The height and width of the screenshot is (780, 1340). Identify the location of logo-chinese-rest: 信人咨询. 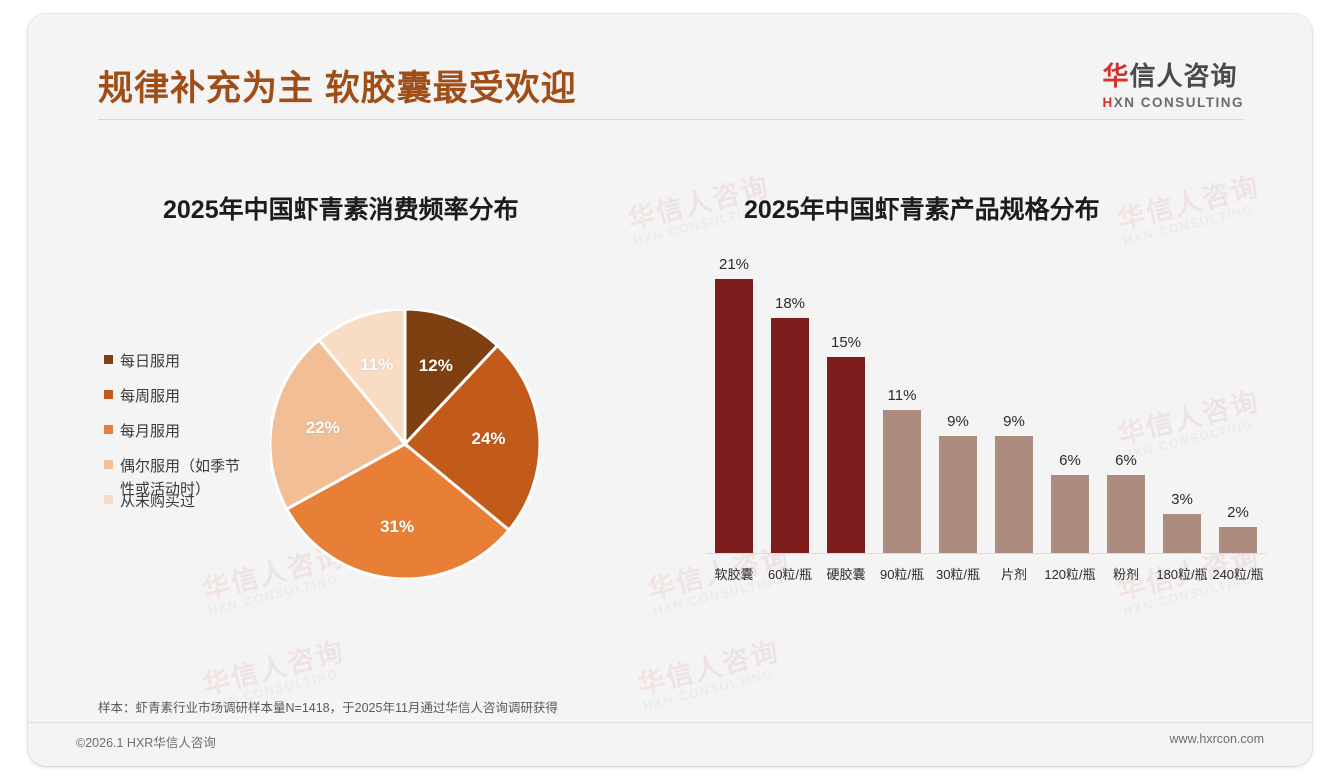
(1183, 76).